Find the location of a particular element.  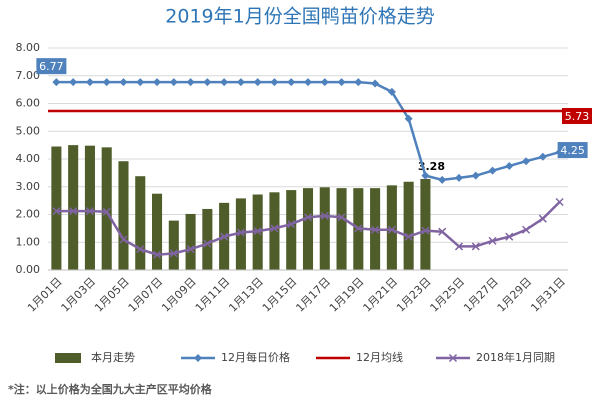

footnote: *注：以上价格为全国九大主产区平均价格 is located at coordinates (110, 389).